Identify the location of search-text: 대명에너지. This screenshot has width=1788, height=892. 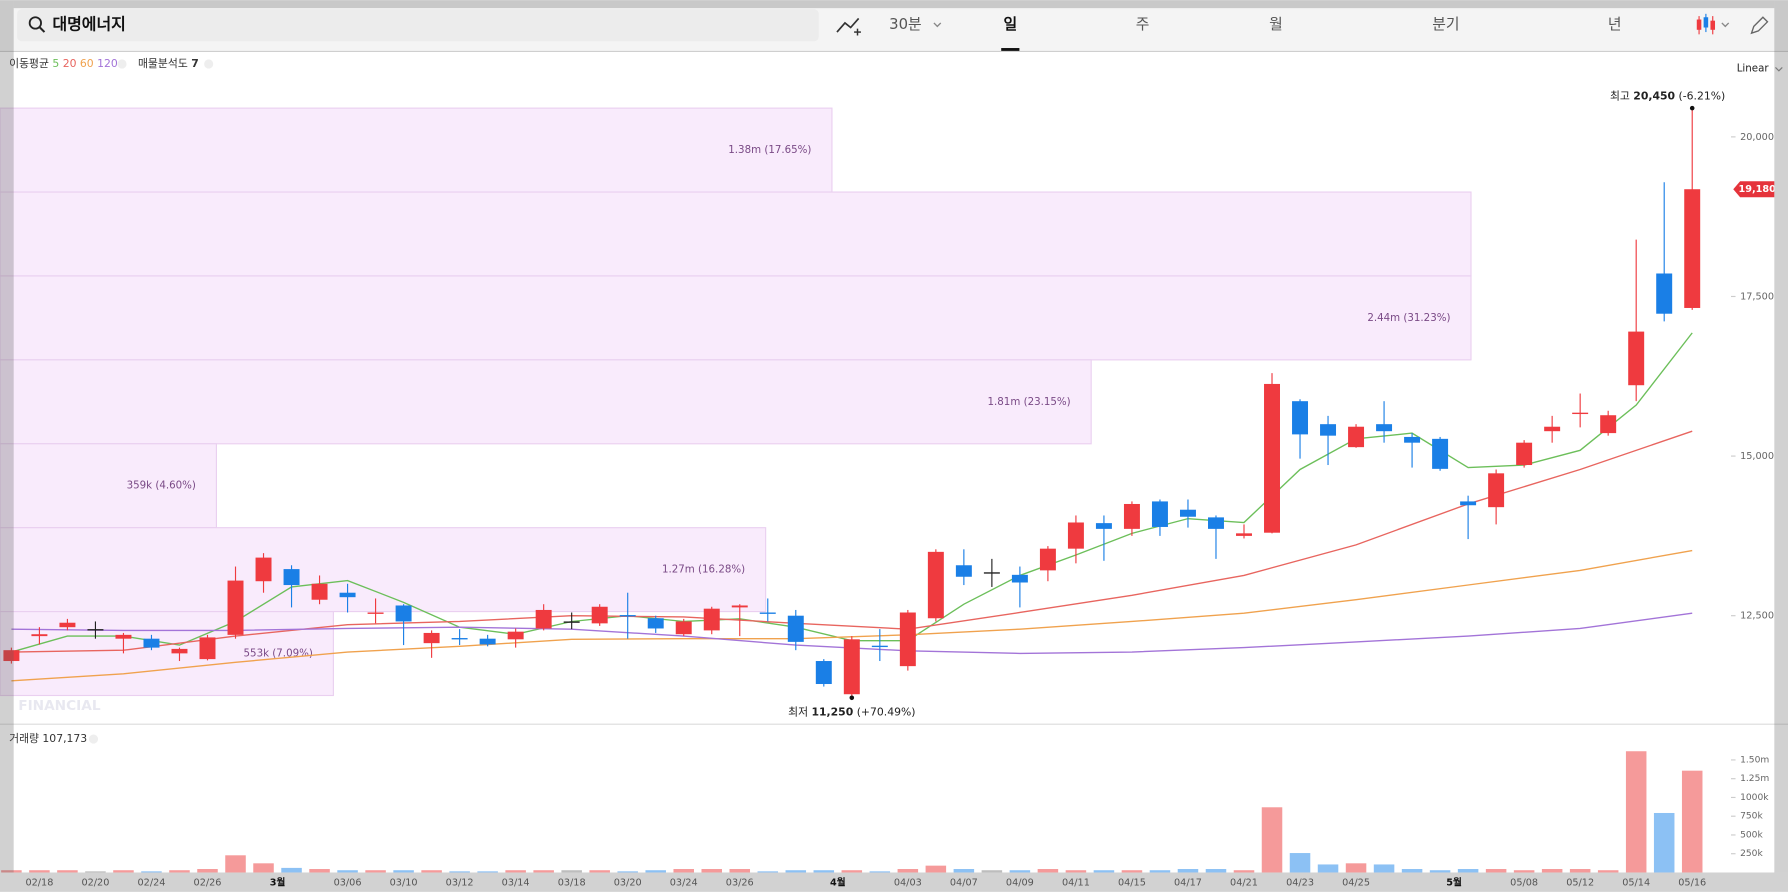
(88, 24).